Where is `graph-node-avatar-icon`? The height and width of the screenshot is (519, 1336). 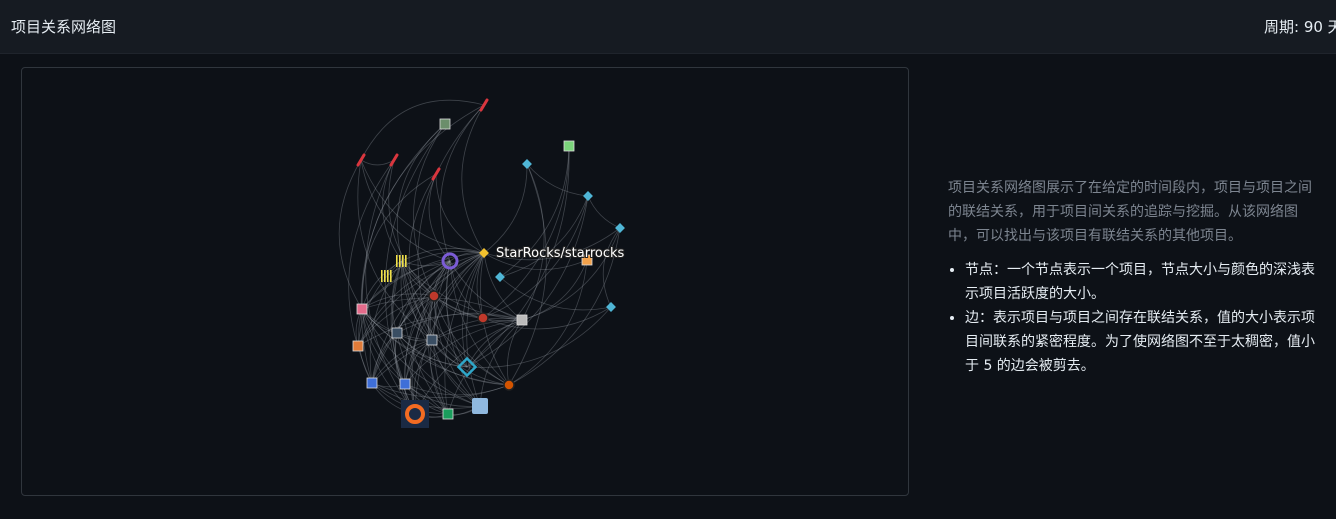
graph-node-avatar-icon is located at coordinates (445, 124).